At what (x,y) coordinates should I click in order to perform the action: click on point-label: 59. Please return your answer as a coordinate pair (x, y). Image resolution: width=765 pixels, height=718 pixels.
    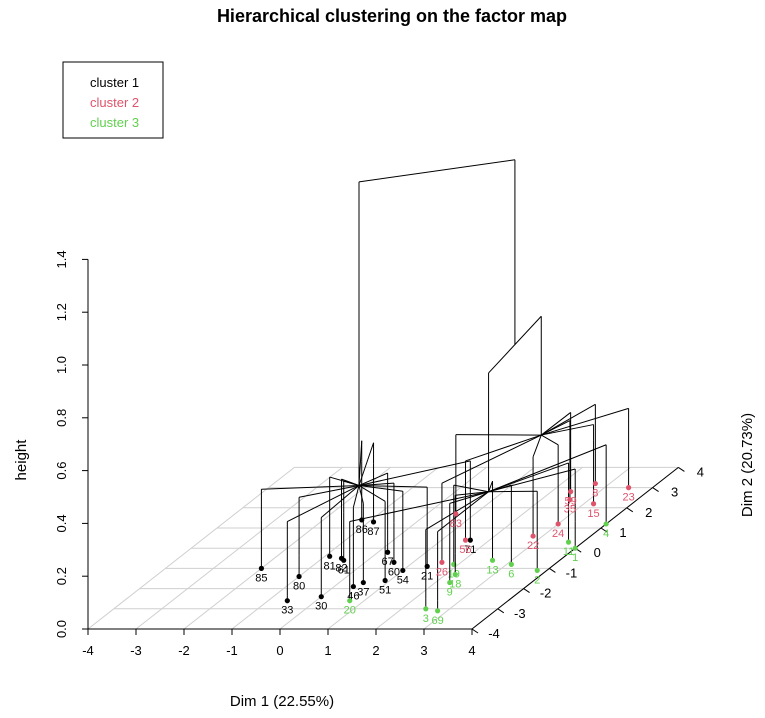
    Looking at the image, I should click on (571, 502).